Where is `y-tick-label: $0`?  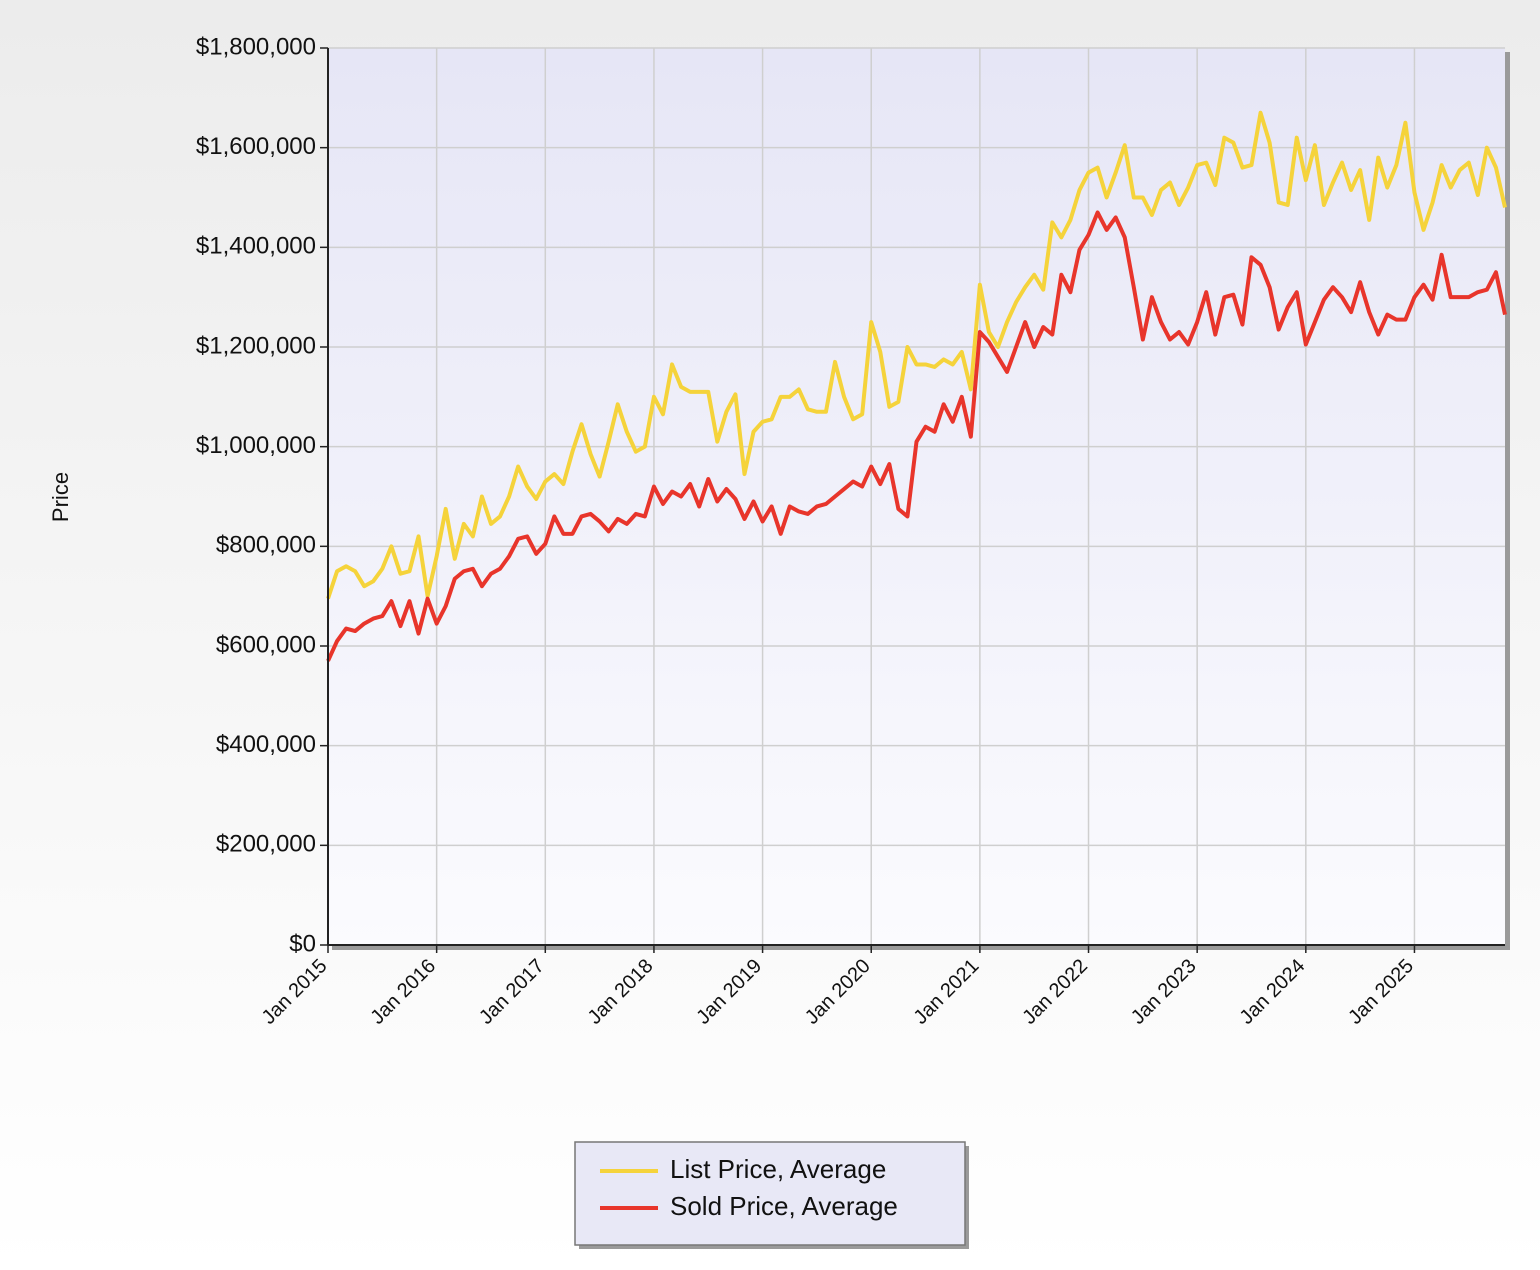
y-tick-label: $0 is located at coordinates (302, 943).